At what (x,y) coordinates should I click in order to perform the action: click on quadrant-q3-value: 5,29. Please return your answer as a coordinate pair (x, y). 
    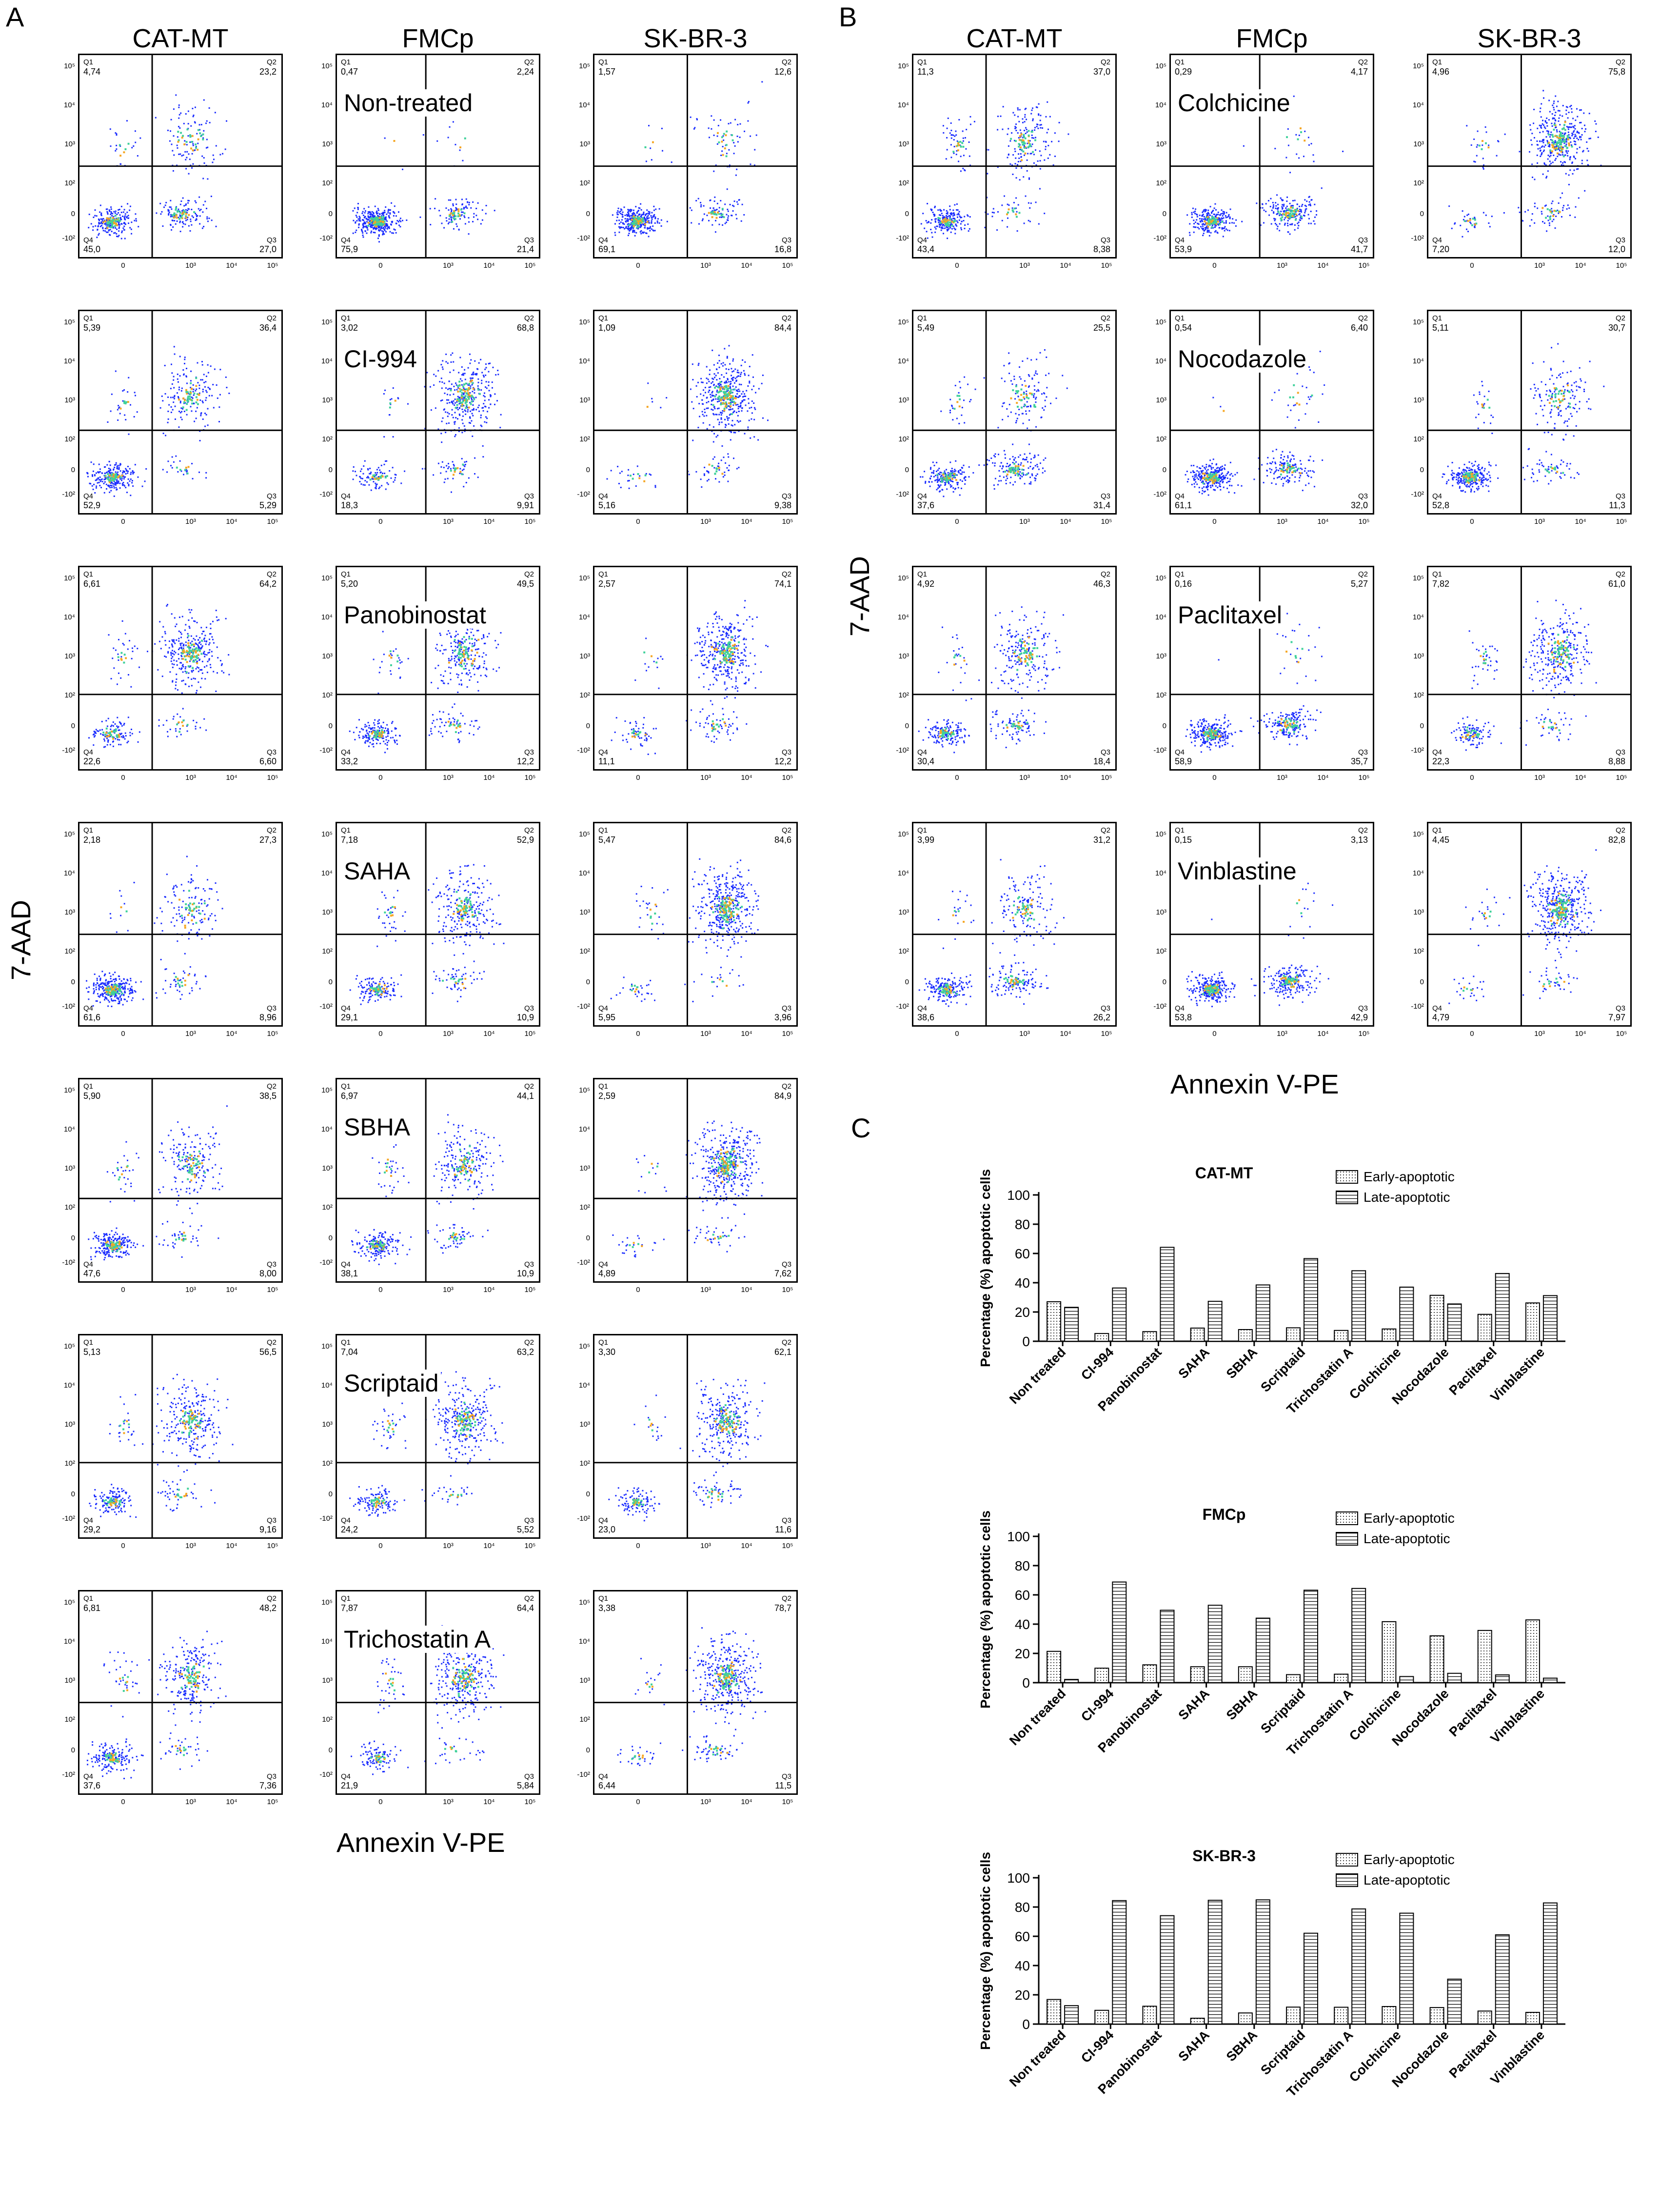
    Looking at the image, I should click on (268, 505).